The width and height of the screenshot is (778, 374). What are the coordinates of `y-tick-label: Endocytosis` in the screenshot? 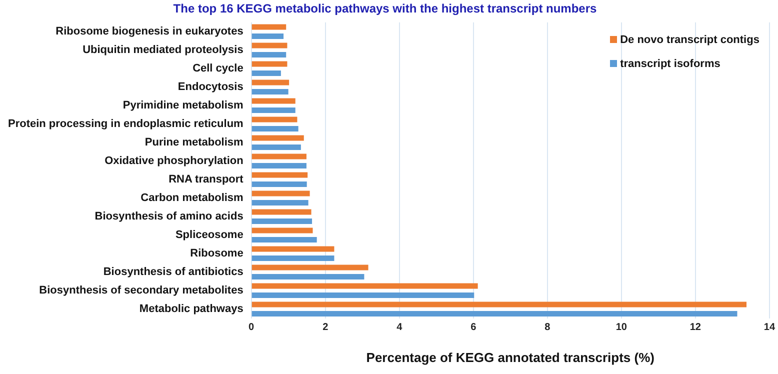 It's located at (211, 87).